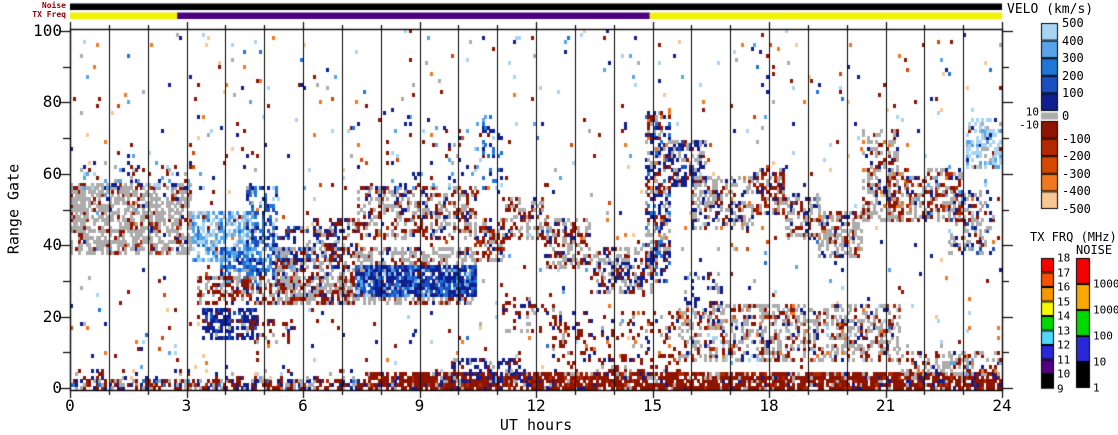 The width and height of the screenshot is (1118, 435). What do you see at coordinates (652, 405) in the screenshot?
I see `x-tick-label: 15` at bounding box center [652, 405].